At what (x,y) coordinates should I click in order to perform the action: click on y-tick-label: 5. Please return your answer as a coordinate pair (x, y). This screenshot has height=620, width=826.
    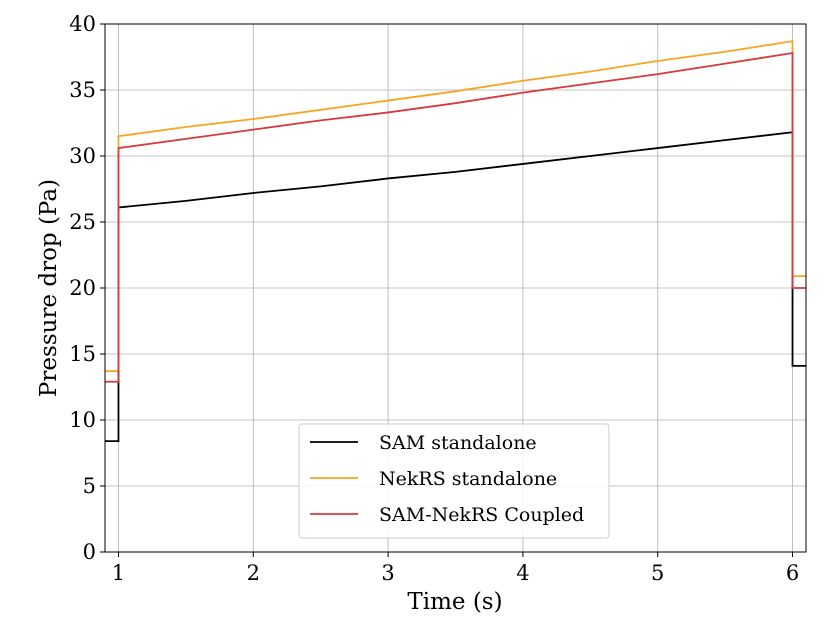
    Looking at the image, I should click on (89, 486).